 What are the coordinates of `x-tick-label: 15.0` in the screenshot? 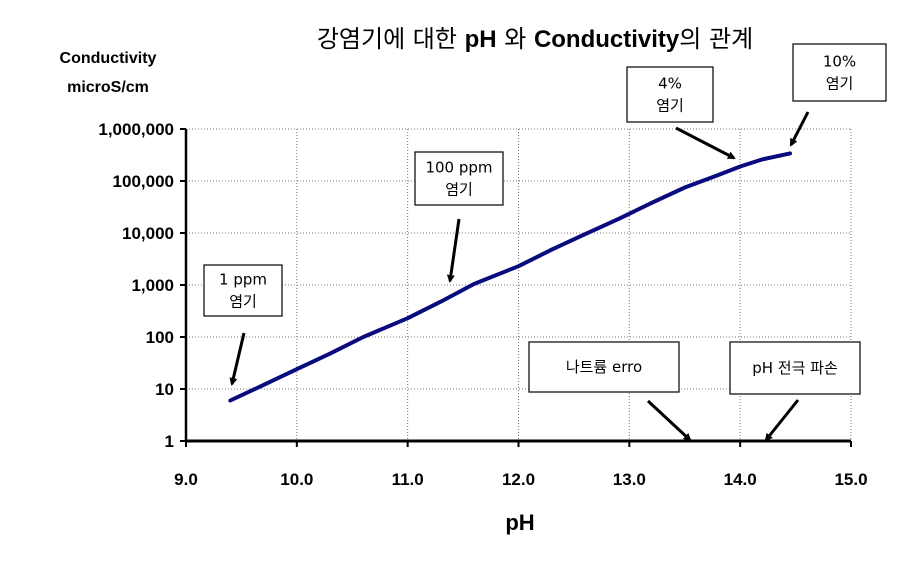 It's located at (850, 479).